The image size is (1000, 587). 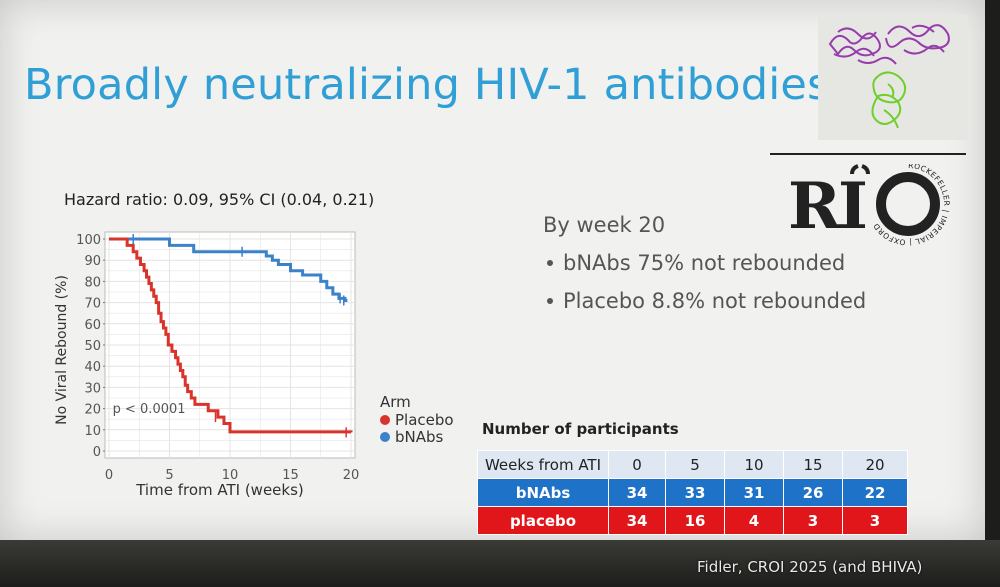 What do you see at coordinates (695, 492) in the screenshot?
I see `count-cell: 33` at bounding box center [695, 492].